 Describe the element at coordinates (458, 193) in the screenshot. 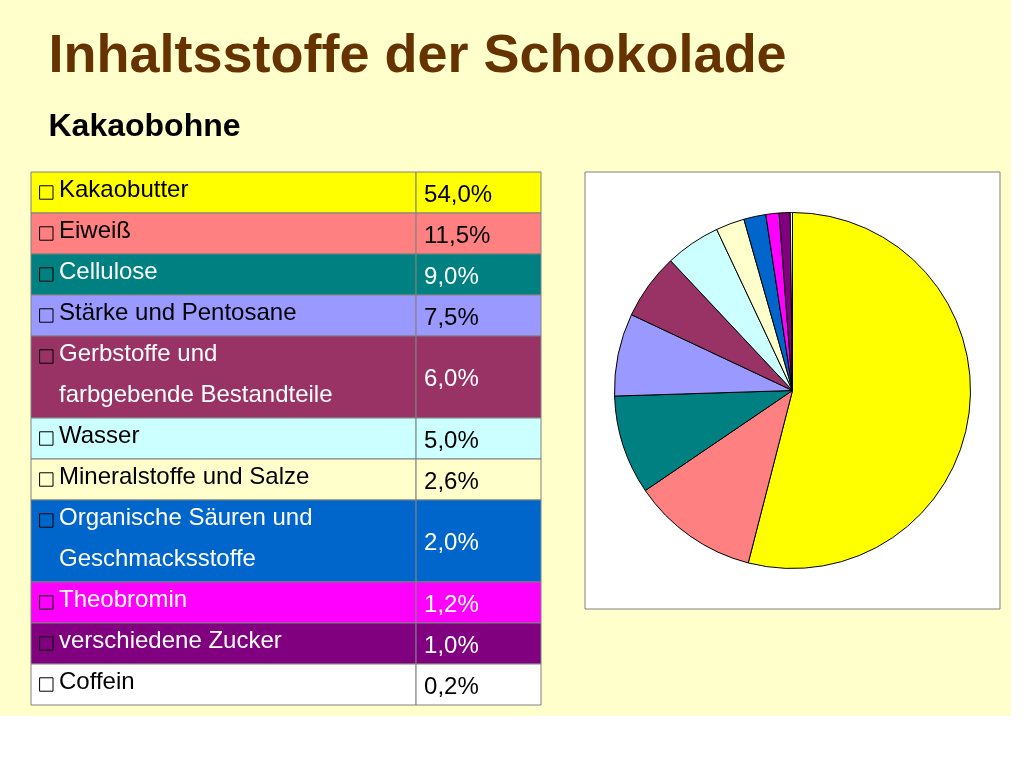

I see `data-label: 54,0%` at that location.